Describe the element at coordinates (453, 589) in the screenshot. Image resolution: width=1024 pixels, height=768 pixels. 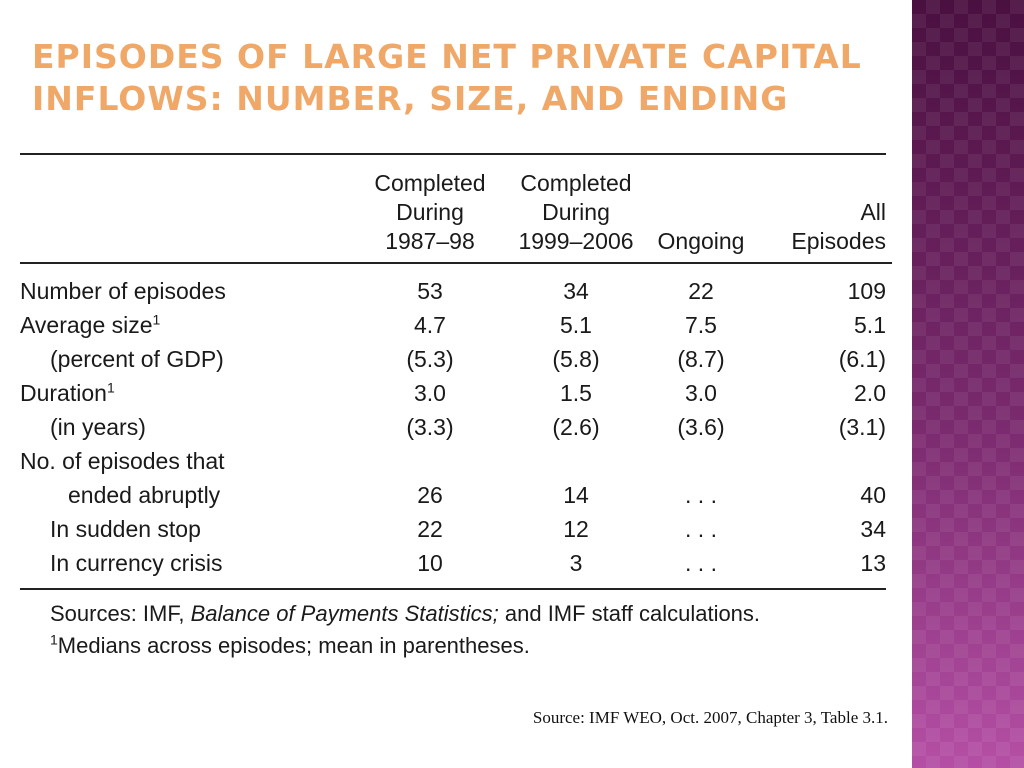
I see `table-bottom-rule` at that location.